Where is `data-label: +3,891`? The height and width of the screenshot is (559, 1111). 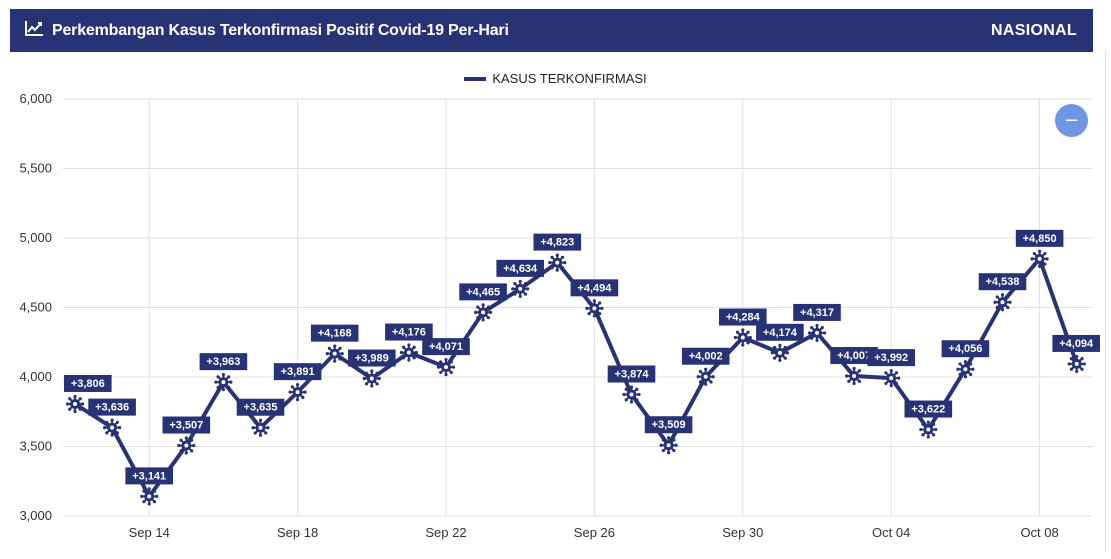
data-label: +3,891 is located at coordinates (298, 372).